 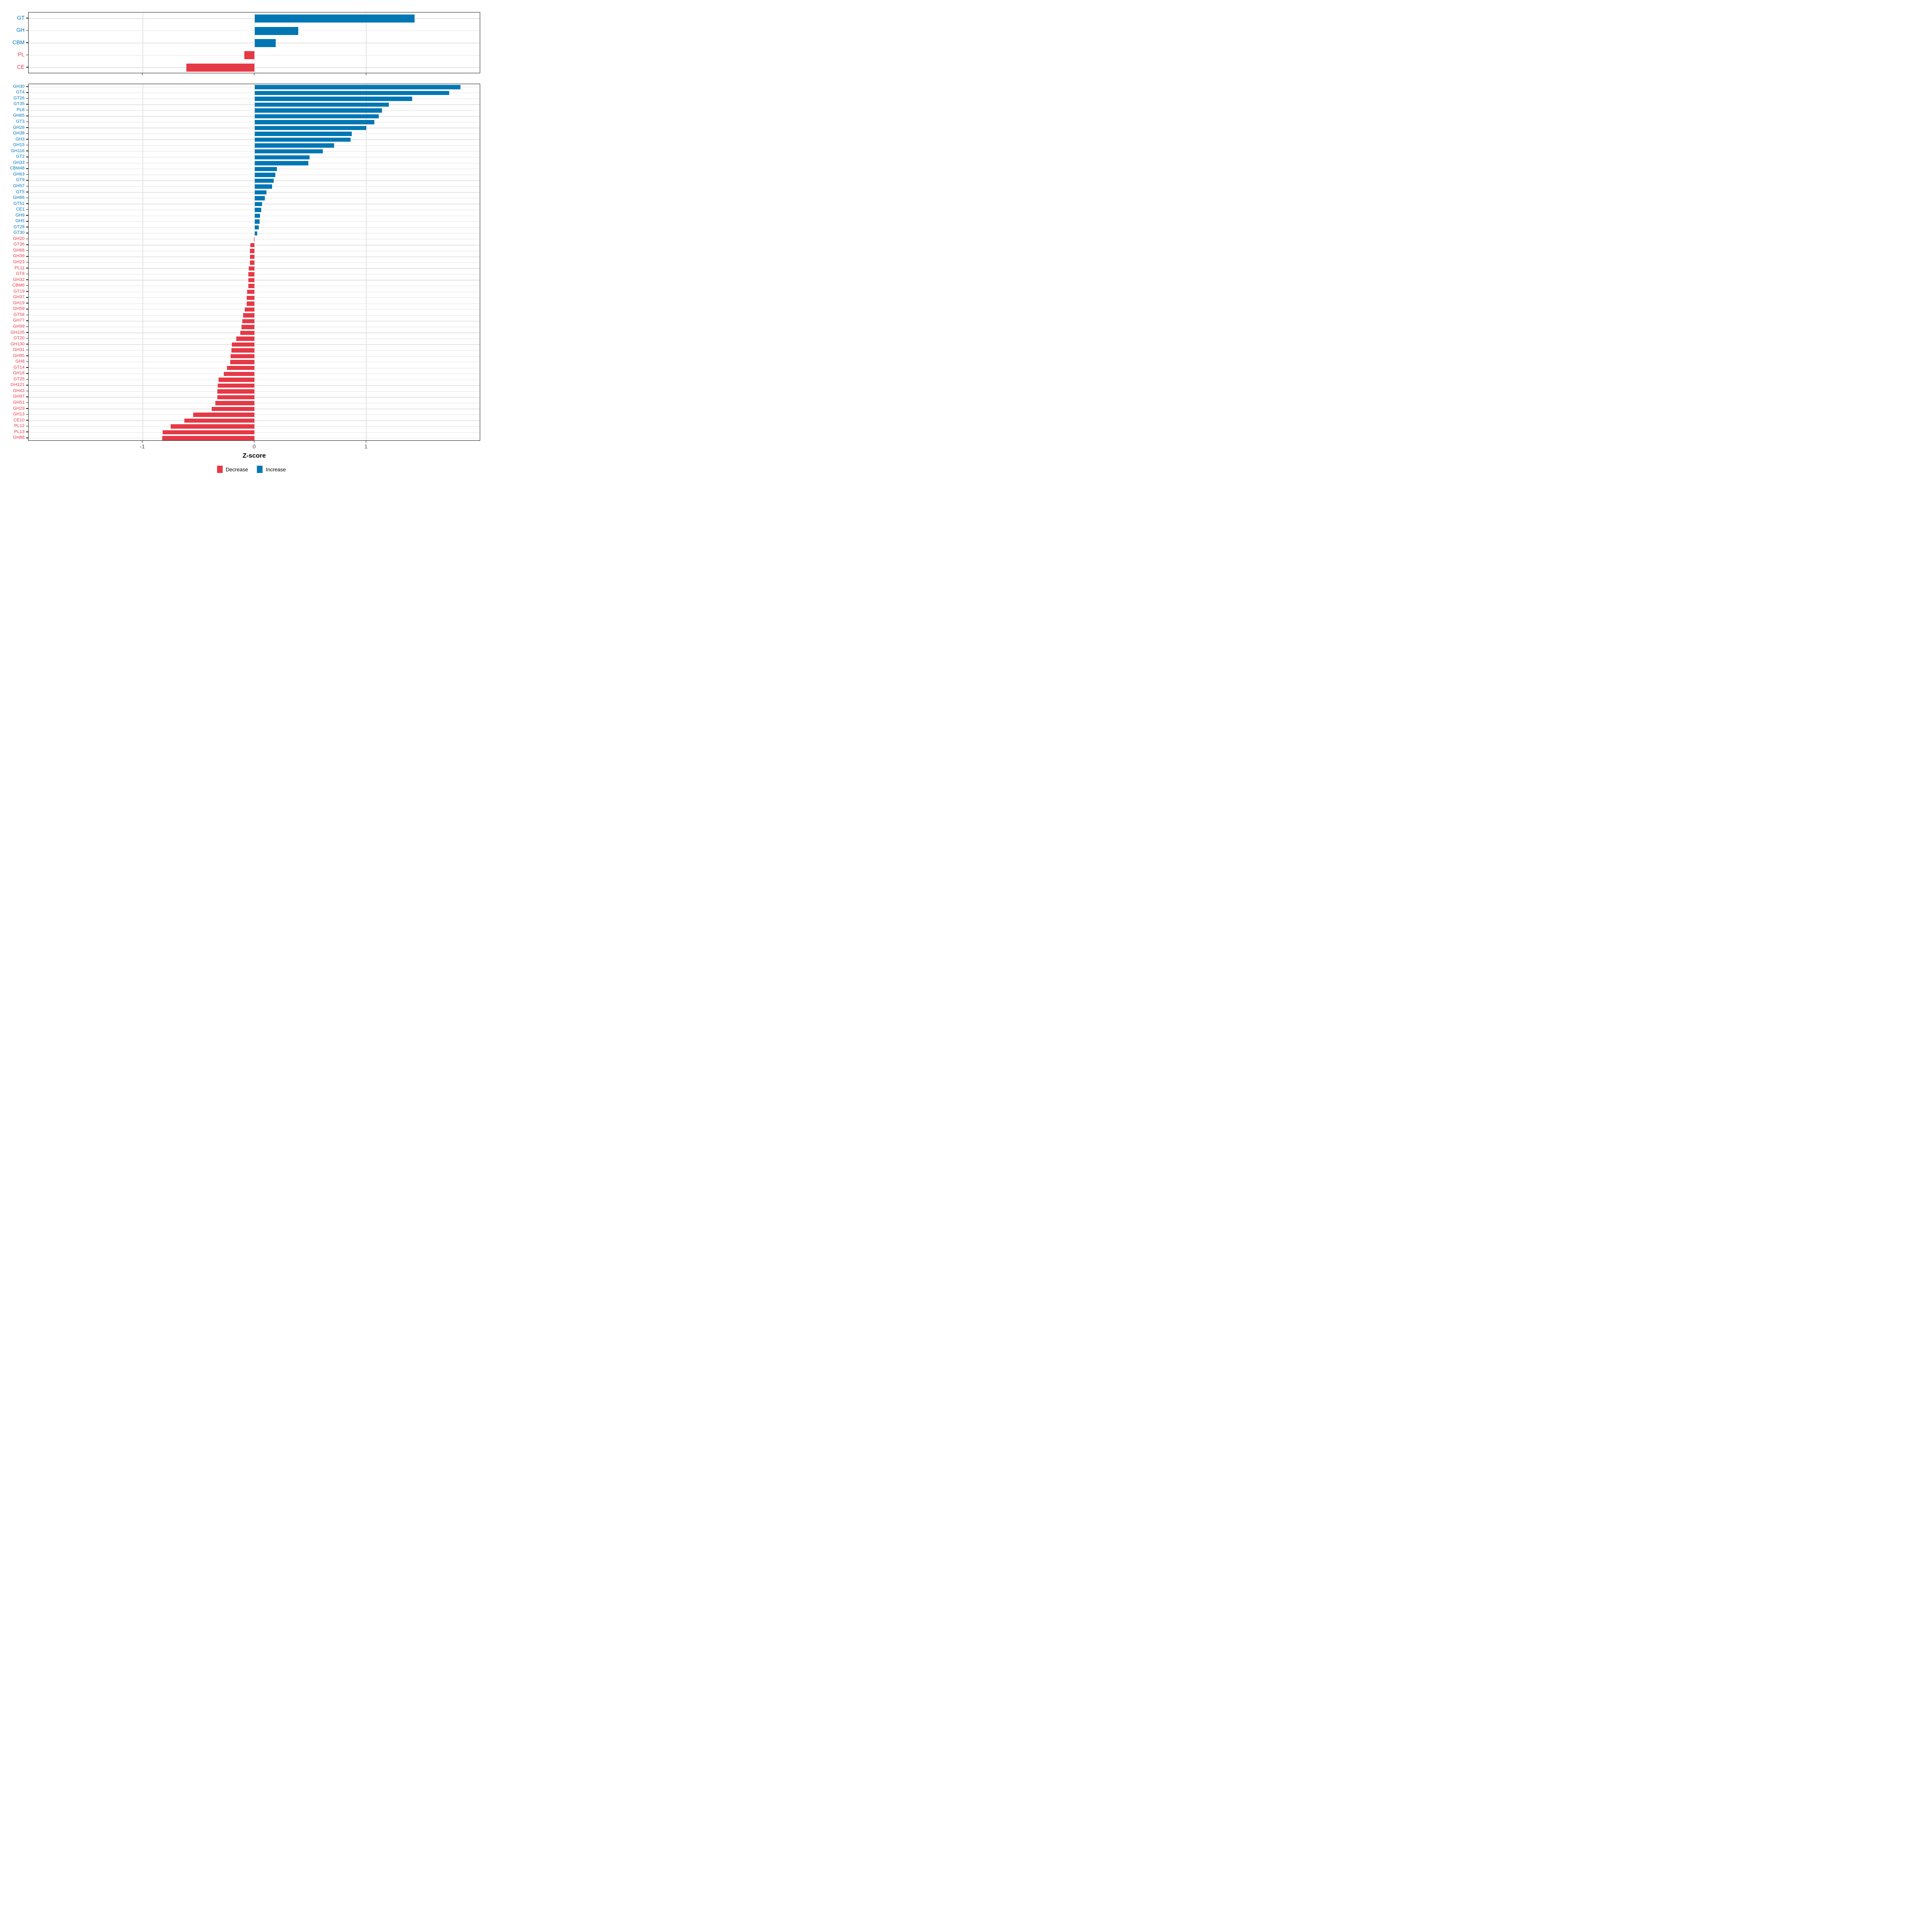 What do you see at coordinates (236, 469) in the screenshot?
I see `legend-label-decrease: Decrease` at bounding box center [236, 469].